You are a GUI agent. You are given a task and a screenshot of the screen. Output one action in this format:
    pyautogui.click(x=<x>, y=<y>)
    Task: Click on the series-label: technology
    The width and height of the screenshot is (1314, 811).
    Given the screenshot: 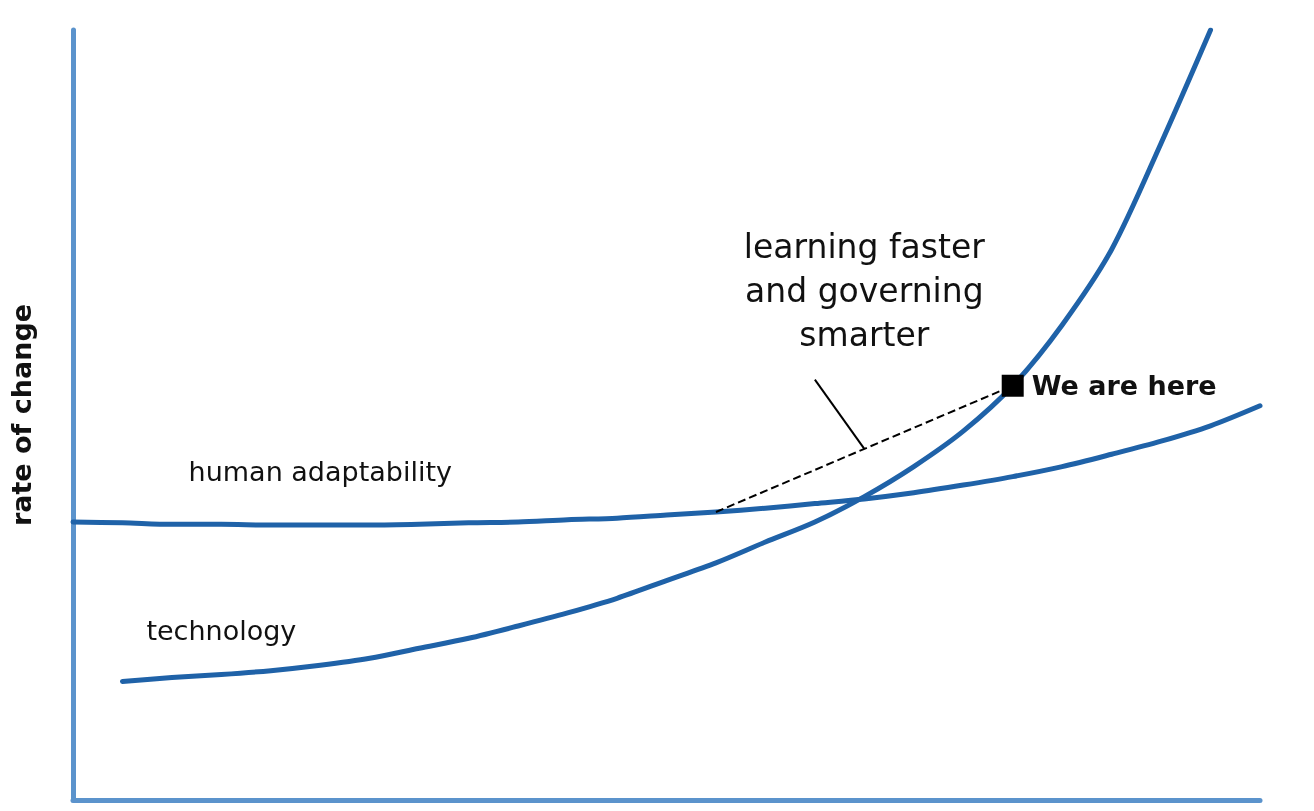 What is the action you would take?
    pyautogui.click(x=221, y=631)
    